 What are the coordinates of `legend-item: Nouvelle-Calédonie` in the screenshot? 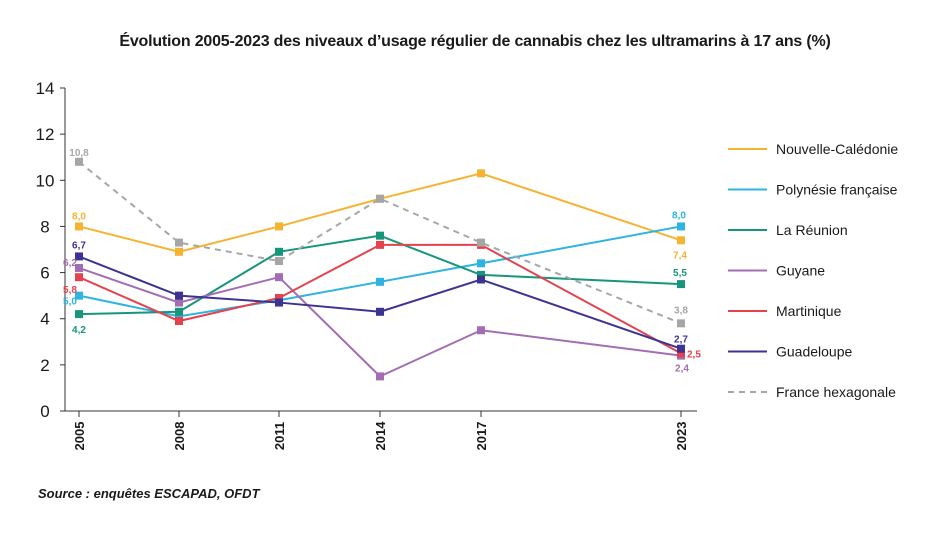 It's located at (813, 149).